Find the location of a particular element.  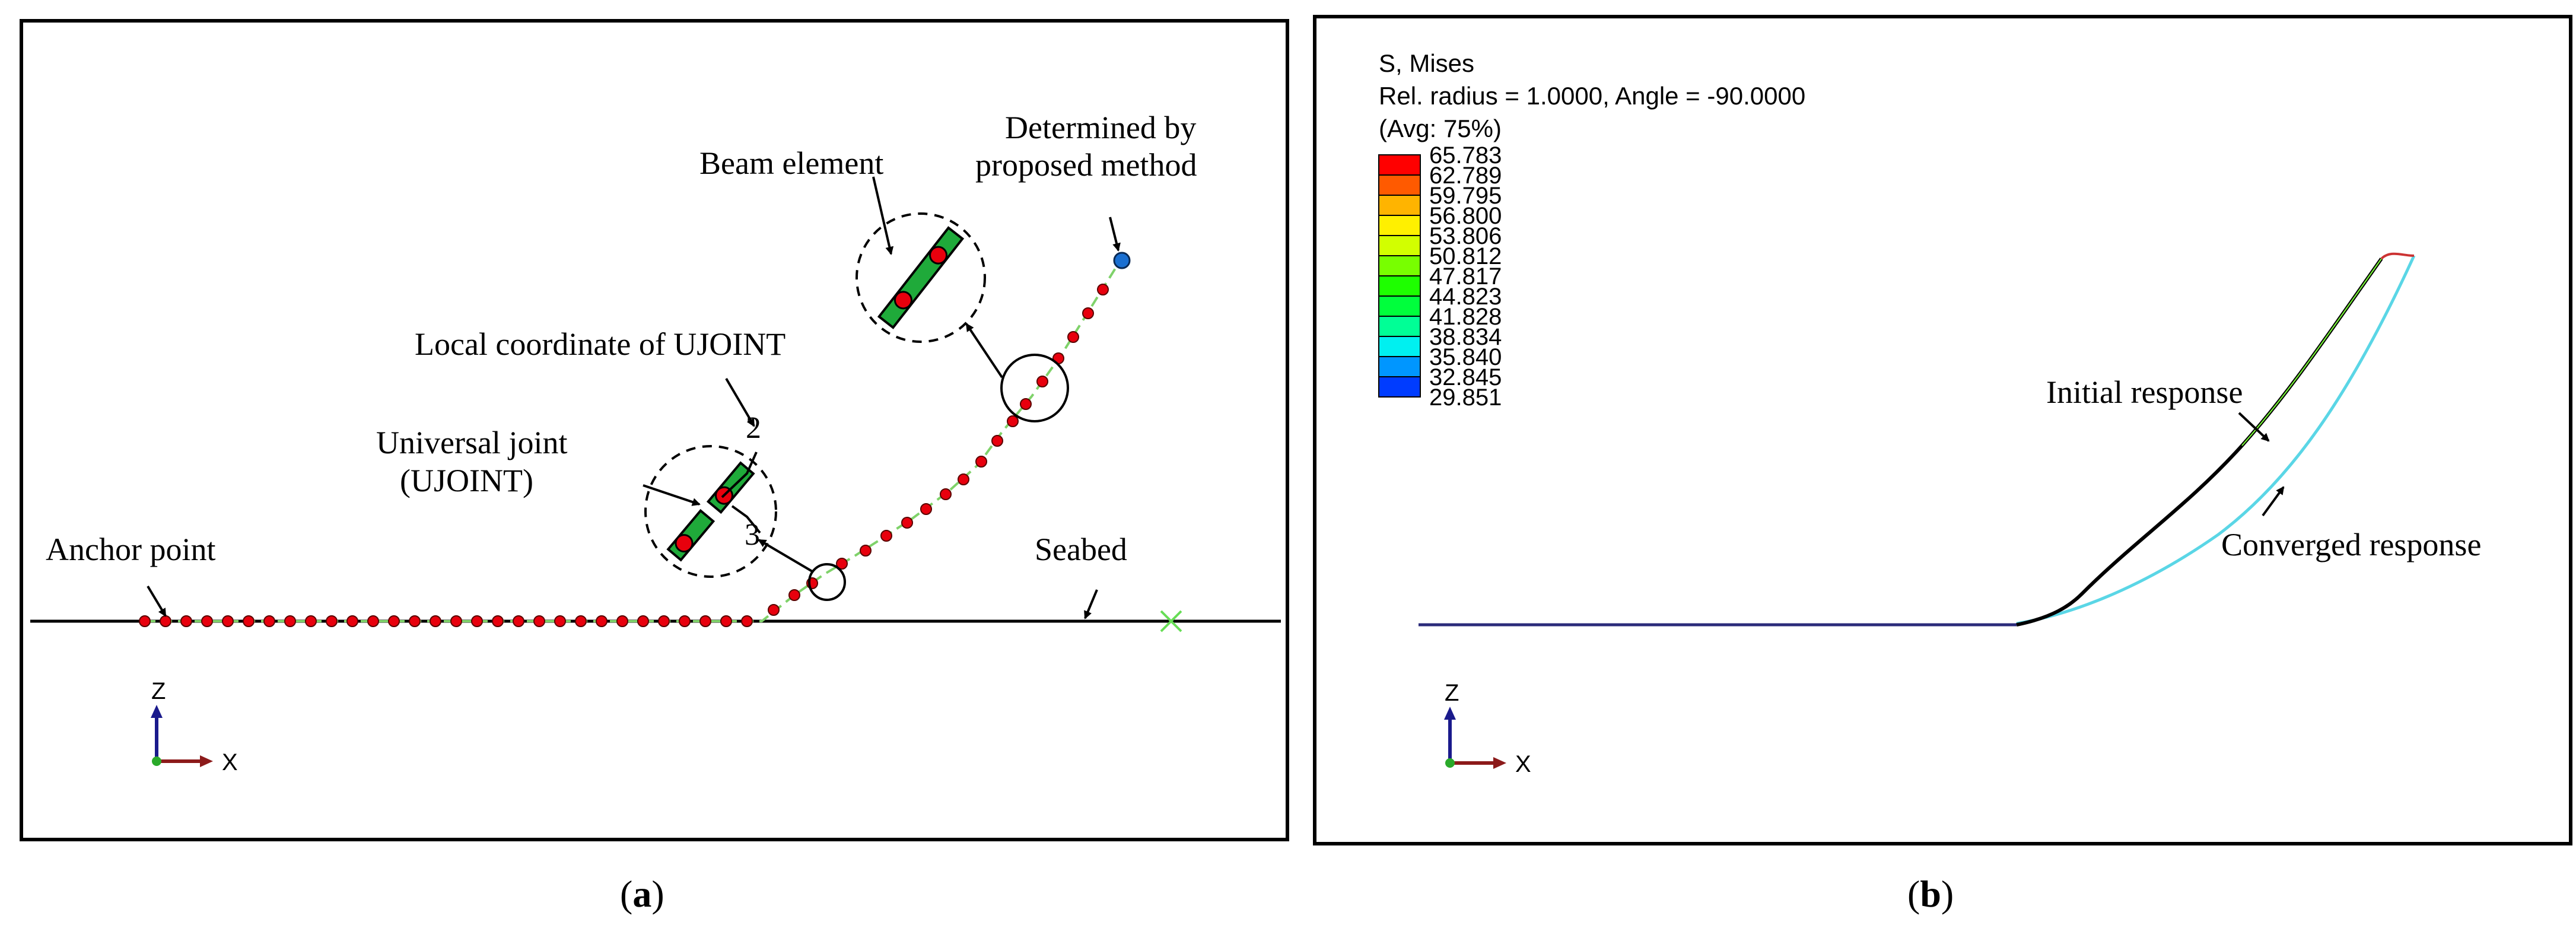

legend-value: 65.783 is located at coordinates (1465, 155).